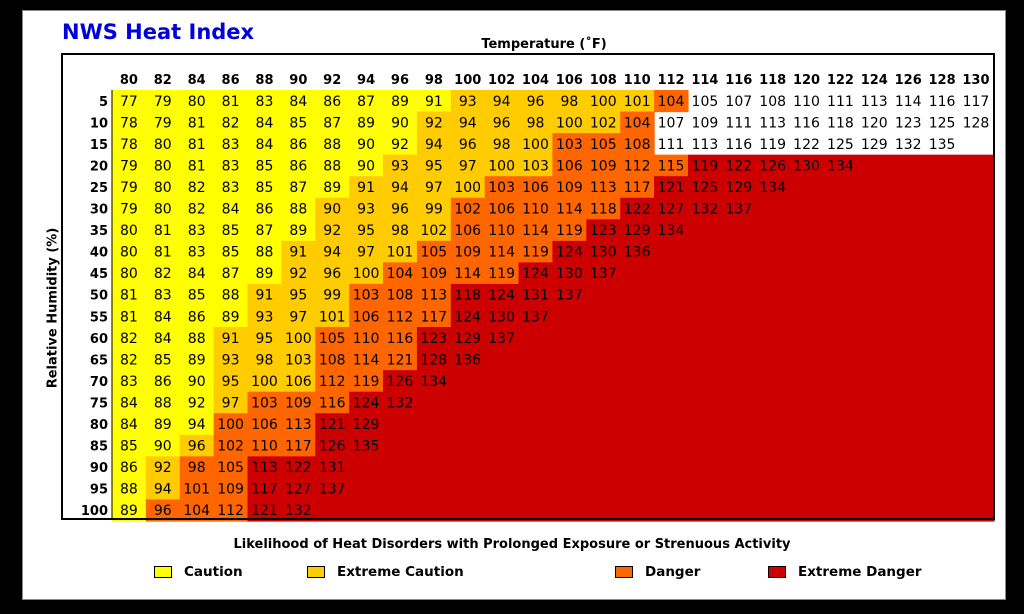 This screenshot has width=1024, height=614. Describe the element at coordinates (158, 32) in the screenshot. I see `chart-title: NWS Heat Index` at that location.